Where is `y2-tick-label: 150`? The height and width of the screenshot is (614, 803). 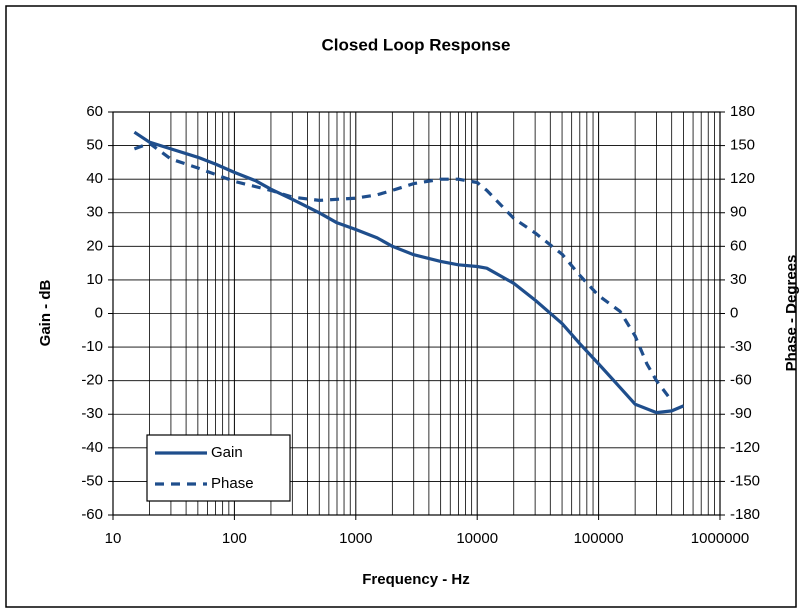 y2-tick-label: 150 is located at coordinates (742, 145).